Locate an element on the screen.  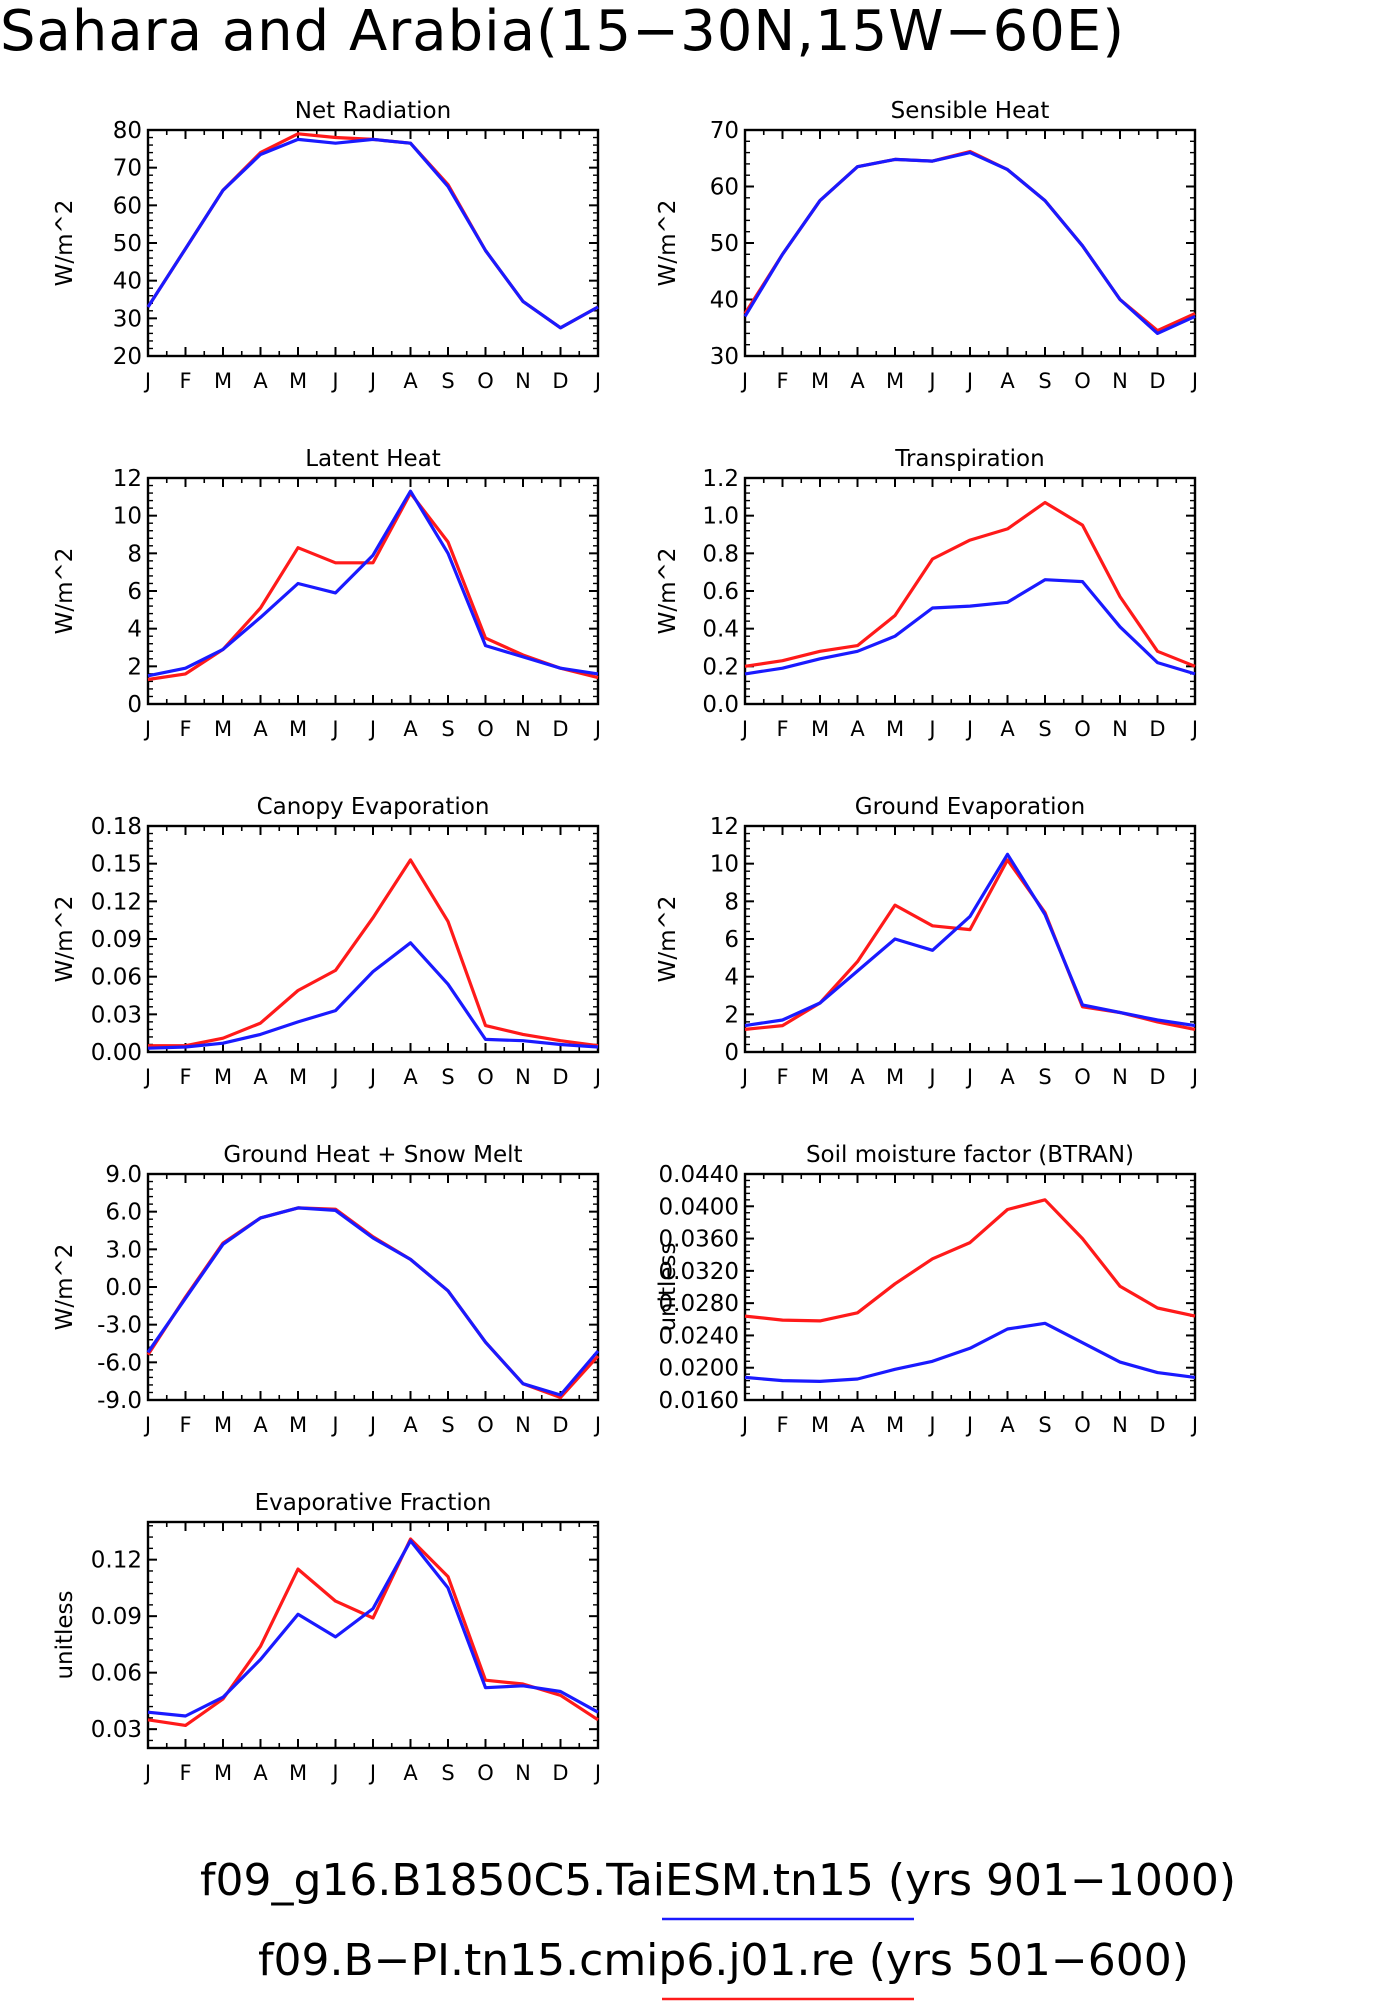
y-tick-label: -3.0 is located at coordinates (119, 1326).